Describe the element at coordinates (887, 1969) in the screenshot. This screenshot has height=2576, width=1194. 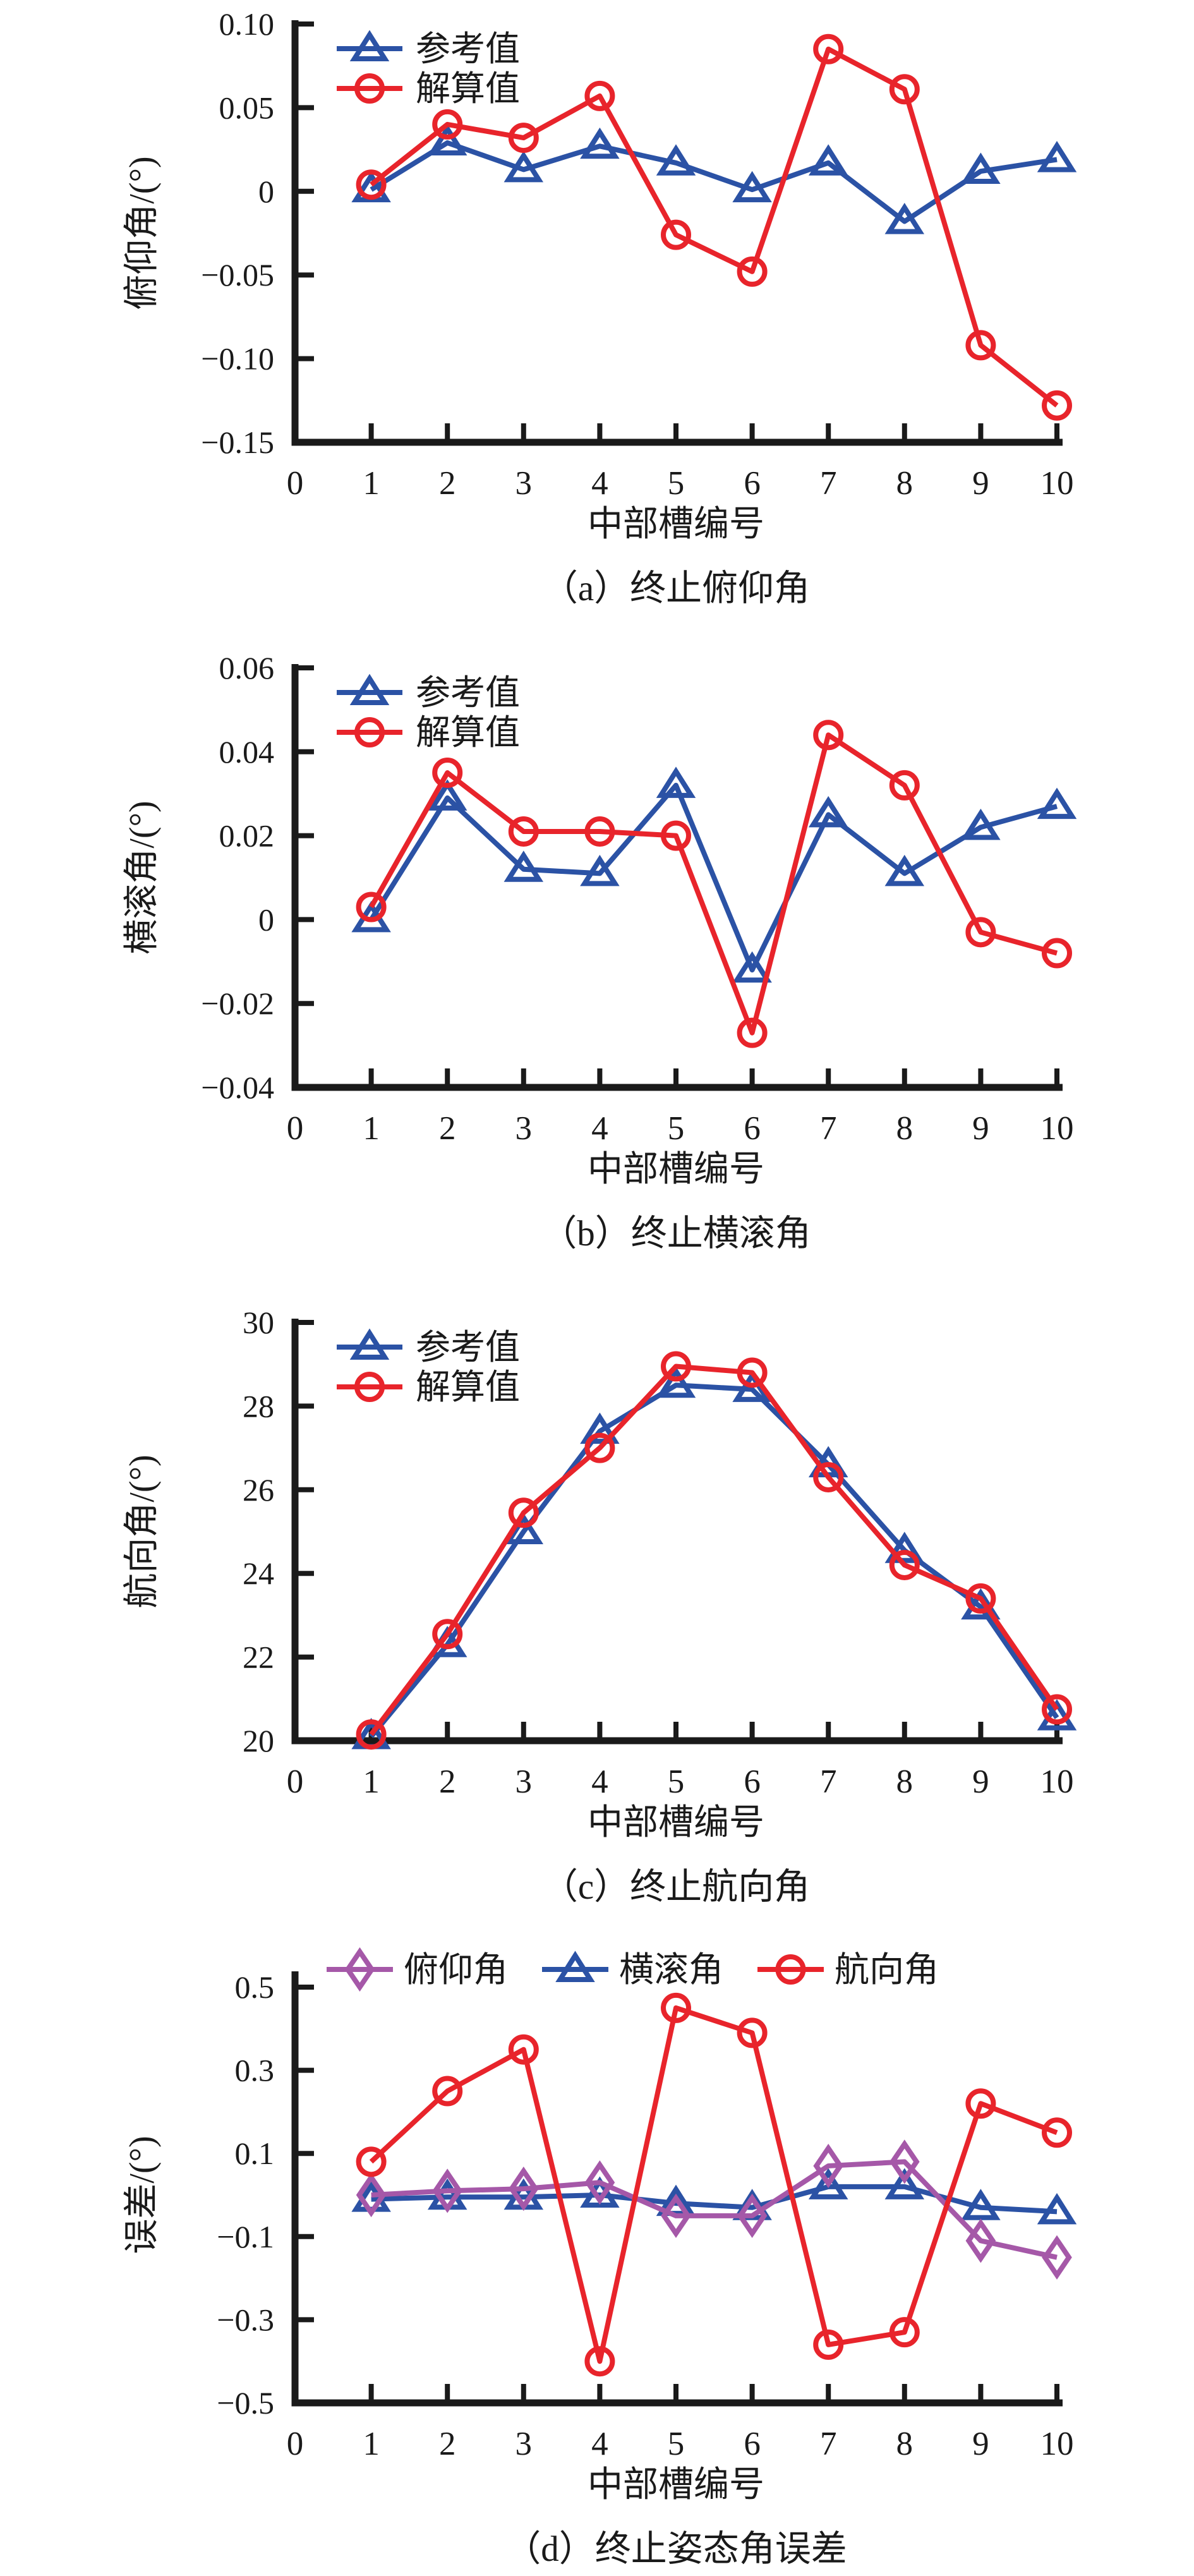
I see `legend-label: 航向角` at that location.